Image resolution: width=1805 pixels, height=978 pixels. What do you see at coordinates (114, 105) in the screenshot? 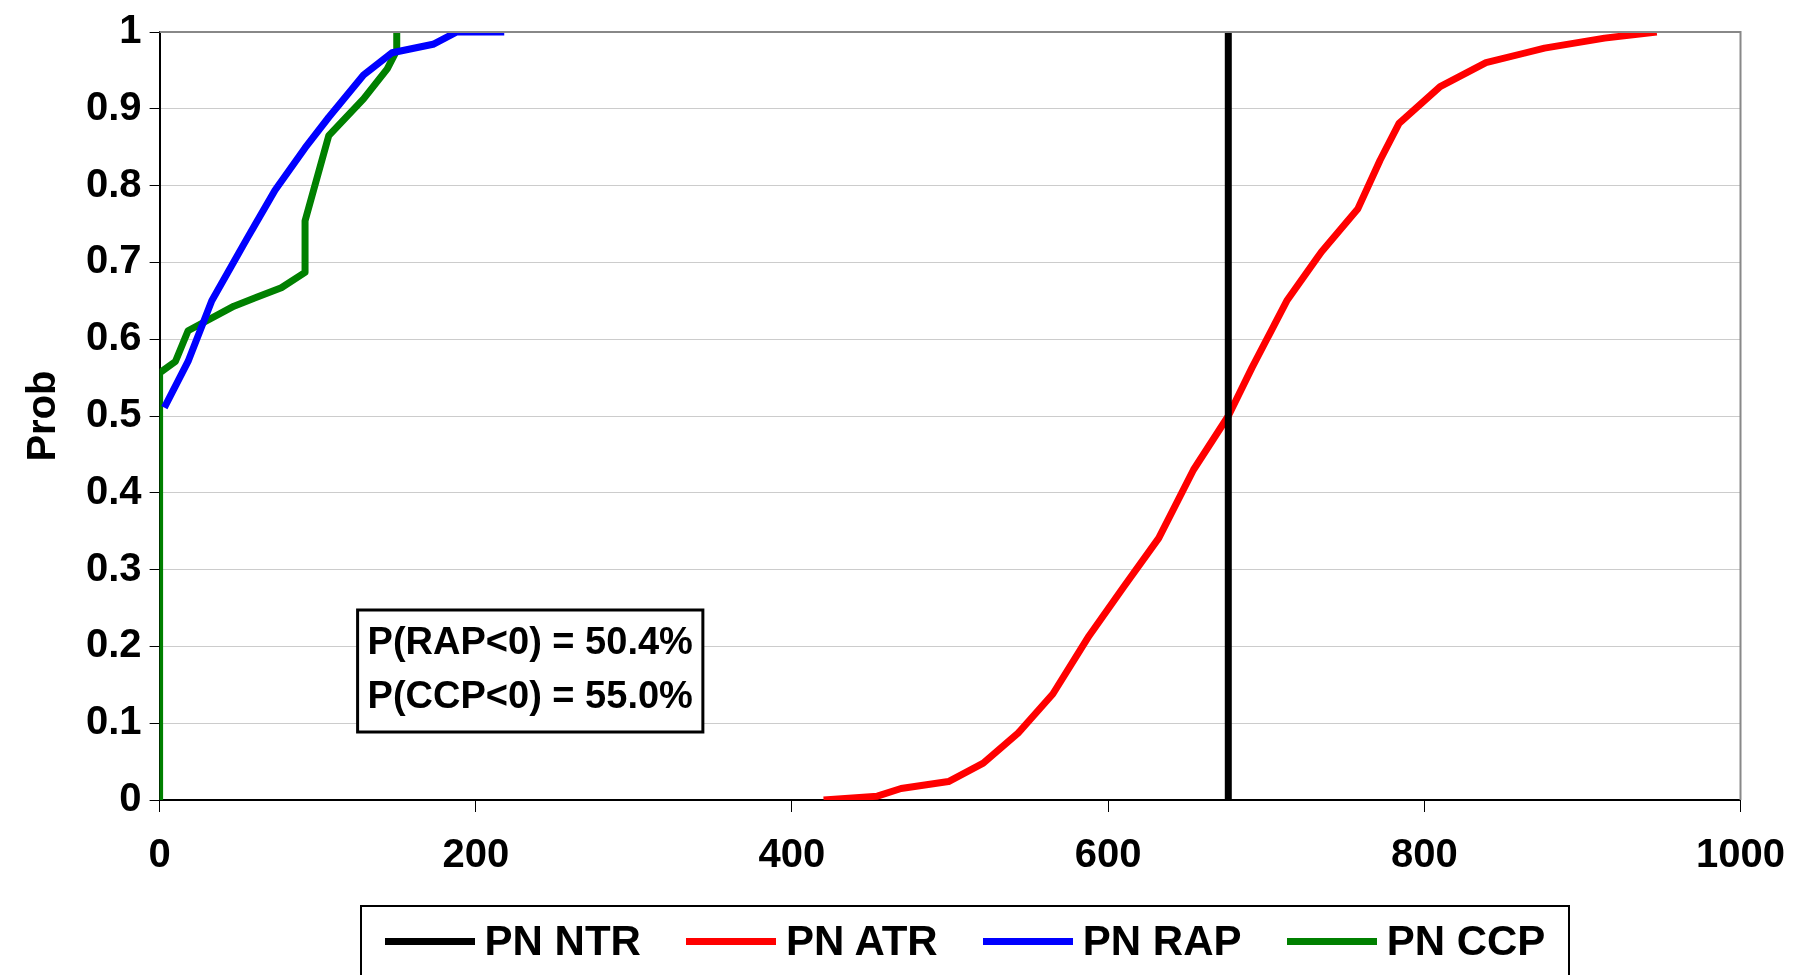
I see `y-tick-label: 0.9` at bounding box center [114, 105].